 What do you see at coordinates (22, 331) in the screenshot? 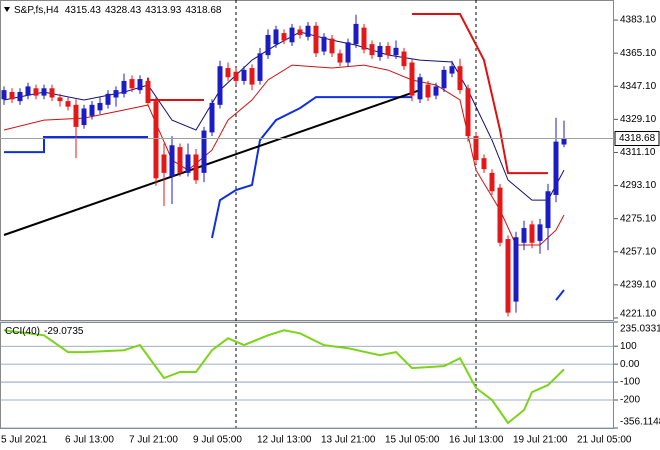
I see `cci-title: CCI(40)` at bounding box center [22, 331].